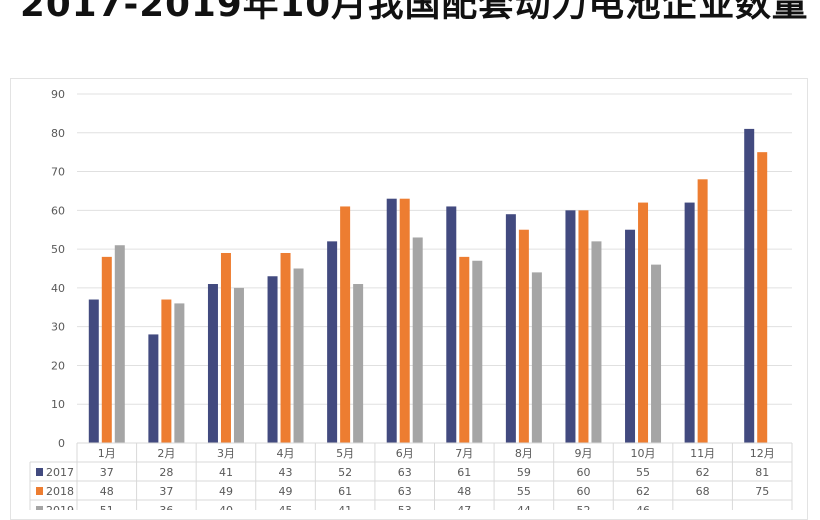  What do you see at coordinates (417, 340) in the screenshot?
I see `bar-2019-6月` at bounding box center [417, 340].